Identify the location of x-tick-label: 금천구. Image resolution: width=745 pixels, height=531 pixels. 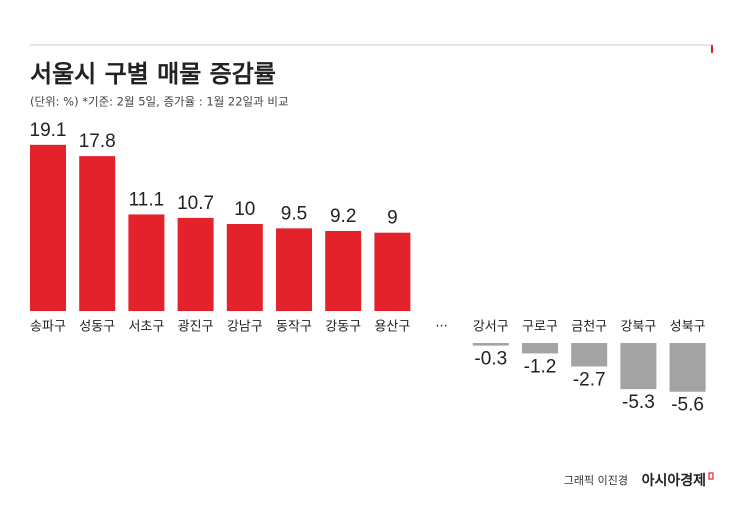
(589, 327).